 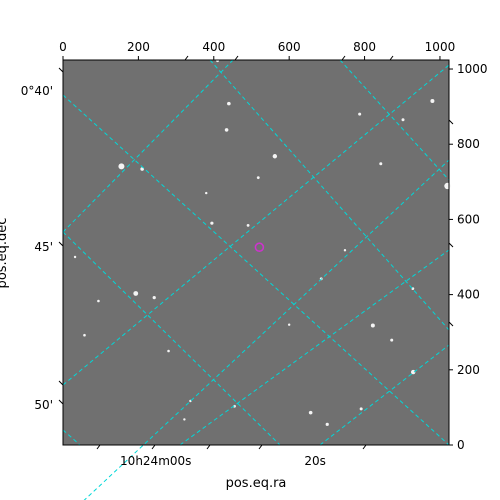 I want to click on x-axis-label: pos.eq.ra, so click(x=256, y=483).